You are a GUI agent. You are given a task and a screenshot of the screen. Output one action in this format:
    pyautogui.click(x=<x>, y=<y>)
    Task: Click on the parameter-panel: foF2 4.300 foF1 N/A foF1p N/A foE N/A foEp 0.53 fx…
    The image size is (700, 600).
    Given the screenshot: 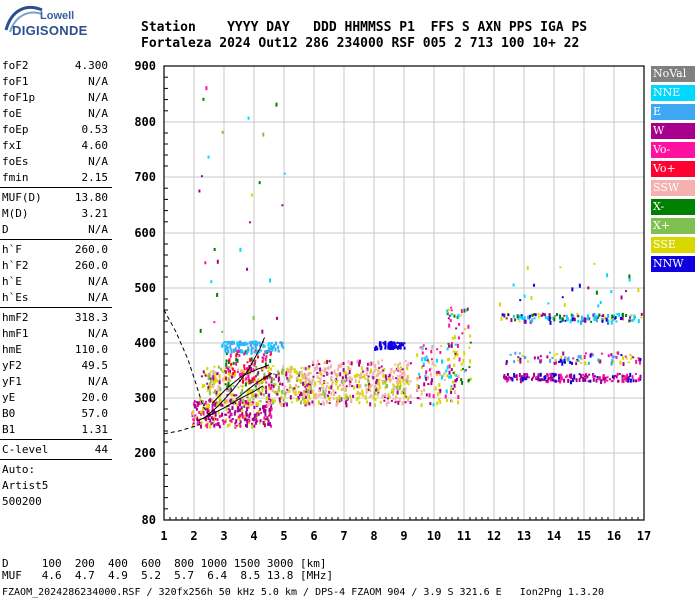 What is the action you would take?
    pyautogui.click(x=56, y=284)
    